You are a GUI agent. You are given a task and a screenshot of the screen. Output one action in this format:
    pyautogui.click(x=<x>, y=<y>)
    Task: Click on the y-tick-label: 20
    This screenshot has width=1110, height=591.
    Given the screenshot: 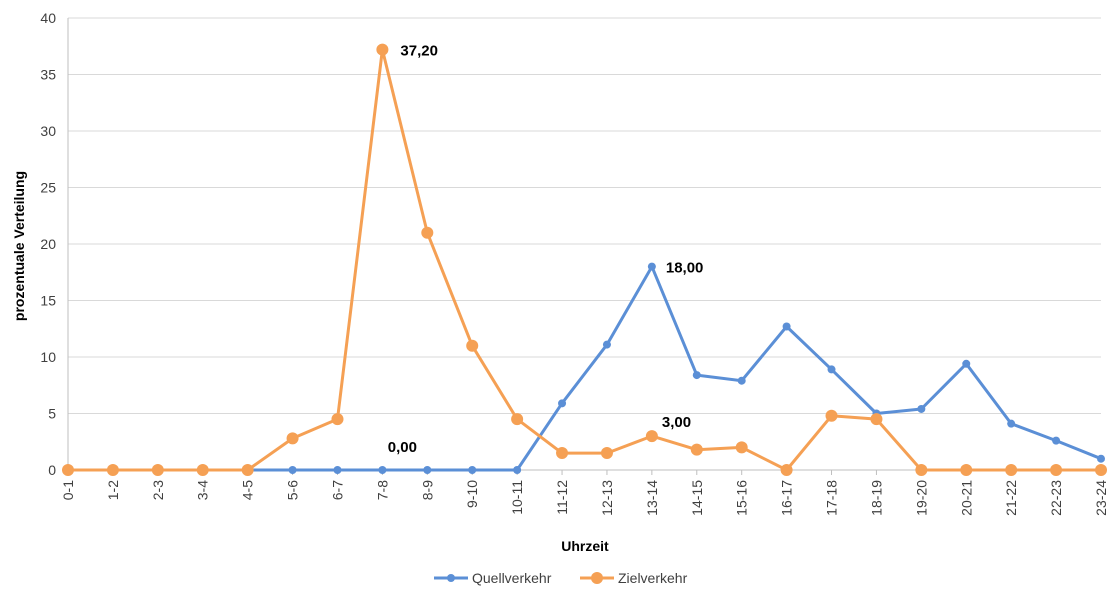 What is the action you would take?
    pyautogui.click(x=48, y=244)
    